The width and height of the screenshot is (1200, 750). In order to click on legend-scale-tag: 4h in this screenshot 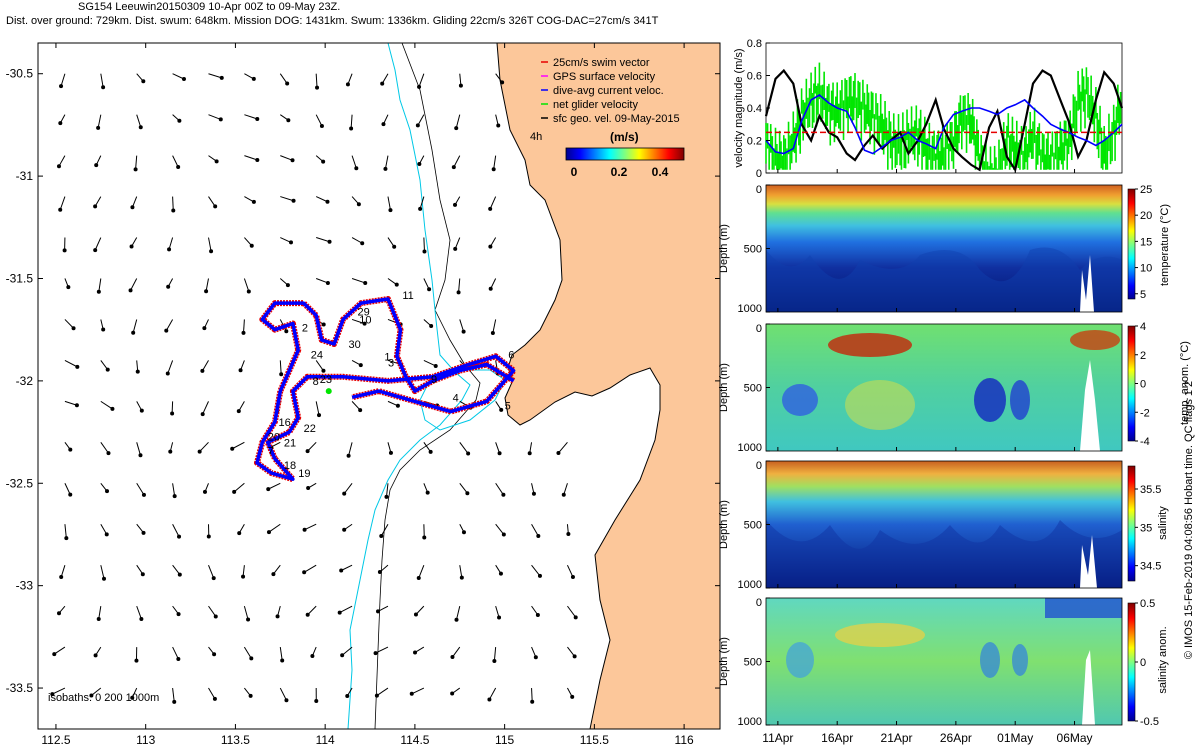, I will do `click(536, 137)`.